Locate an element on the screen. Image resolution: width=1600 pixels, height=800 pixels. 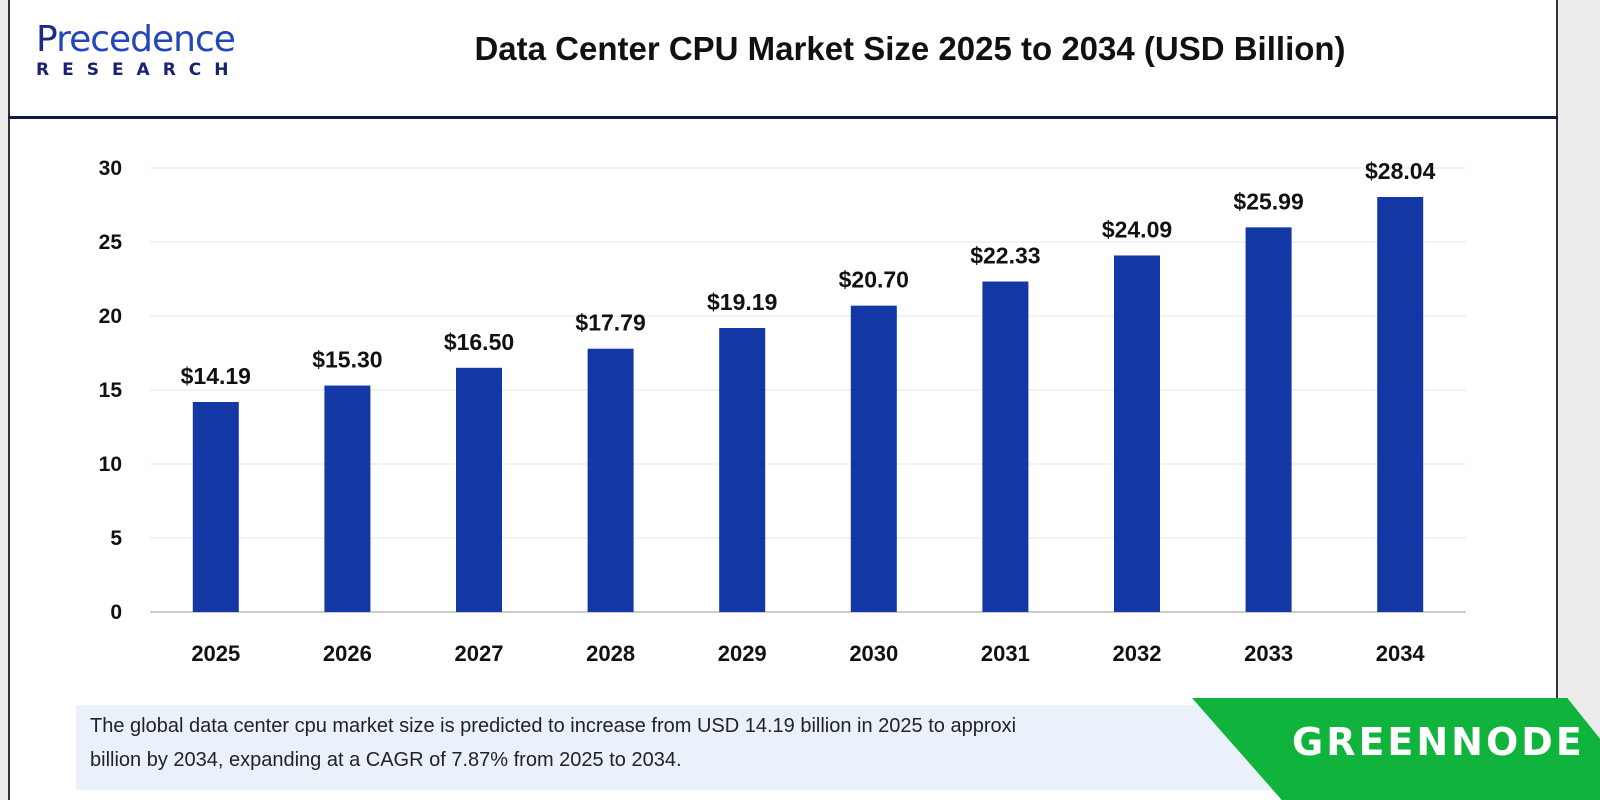
data-label: $14.19 is located at coordinates (216, 376).